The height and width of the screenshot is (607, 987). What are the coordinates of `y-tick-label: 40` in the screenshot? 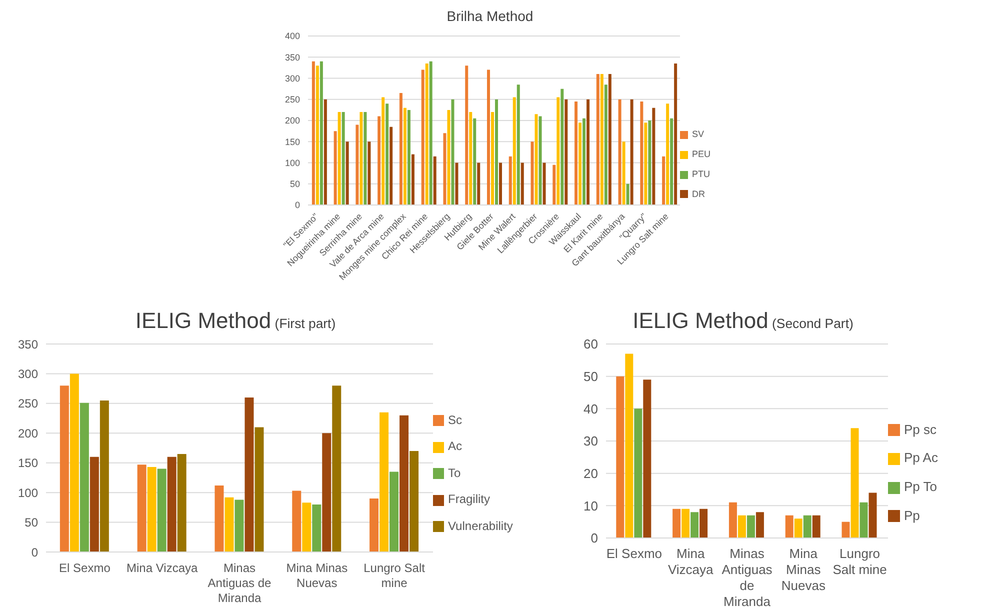 It's located at (591, 408).